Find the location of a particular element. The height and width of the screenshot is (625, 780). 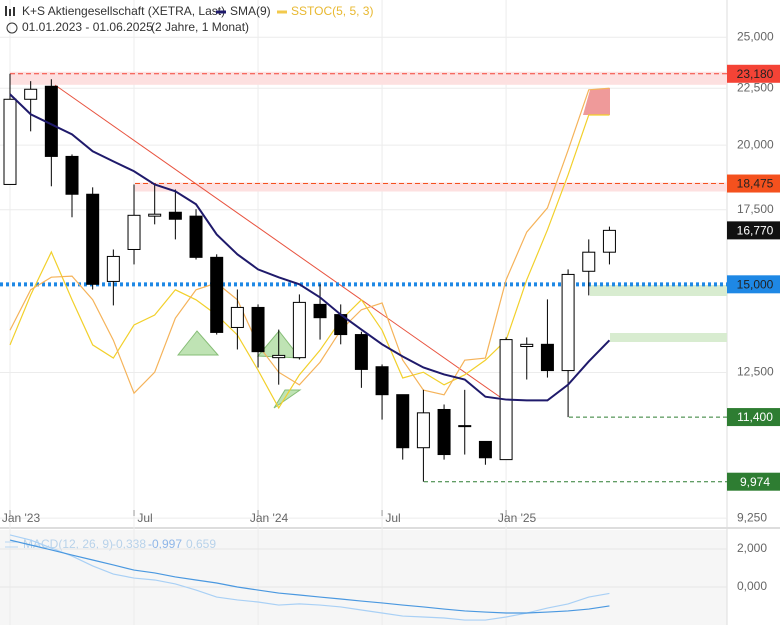

level-label: 16,770 is located at coordinates (755, 231).